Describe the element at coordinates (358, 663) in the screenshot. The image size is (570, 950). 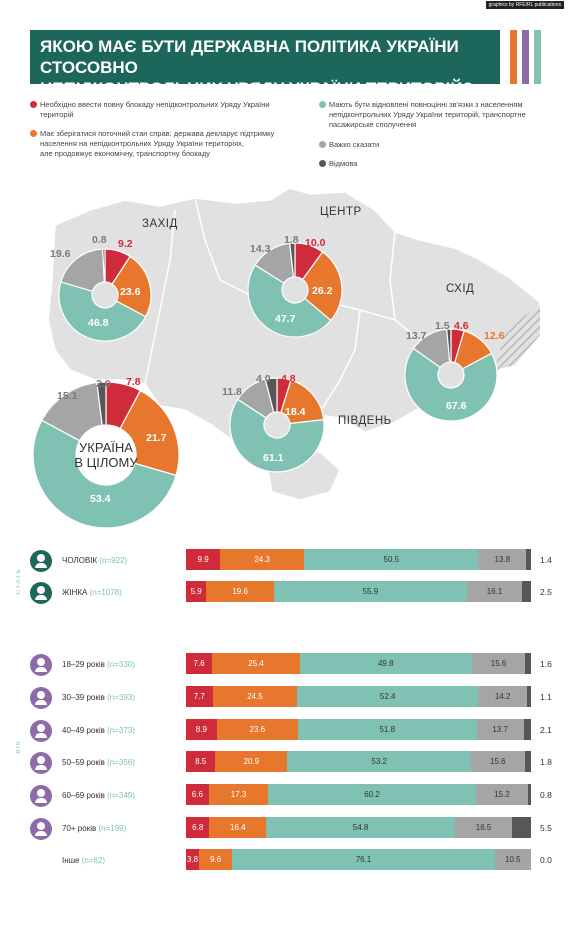
I see `stacked-bar: 7.6 25.4 49.8 15.6` at that location.